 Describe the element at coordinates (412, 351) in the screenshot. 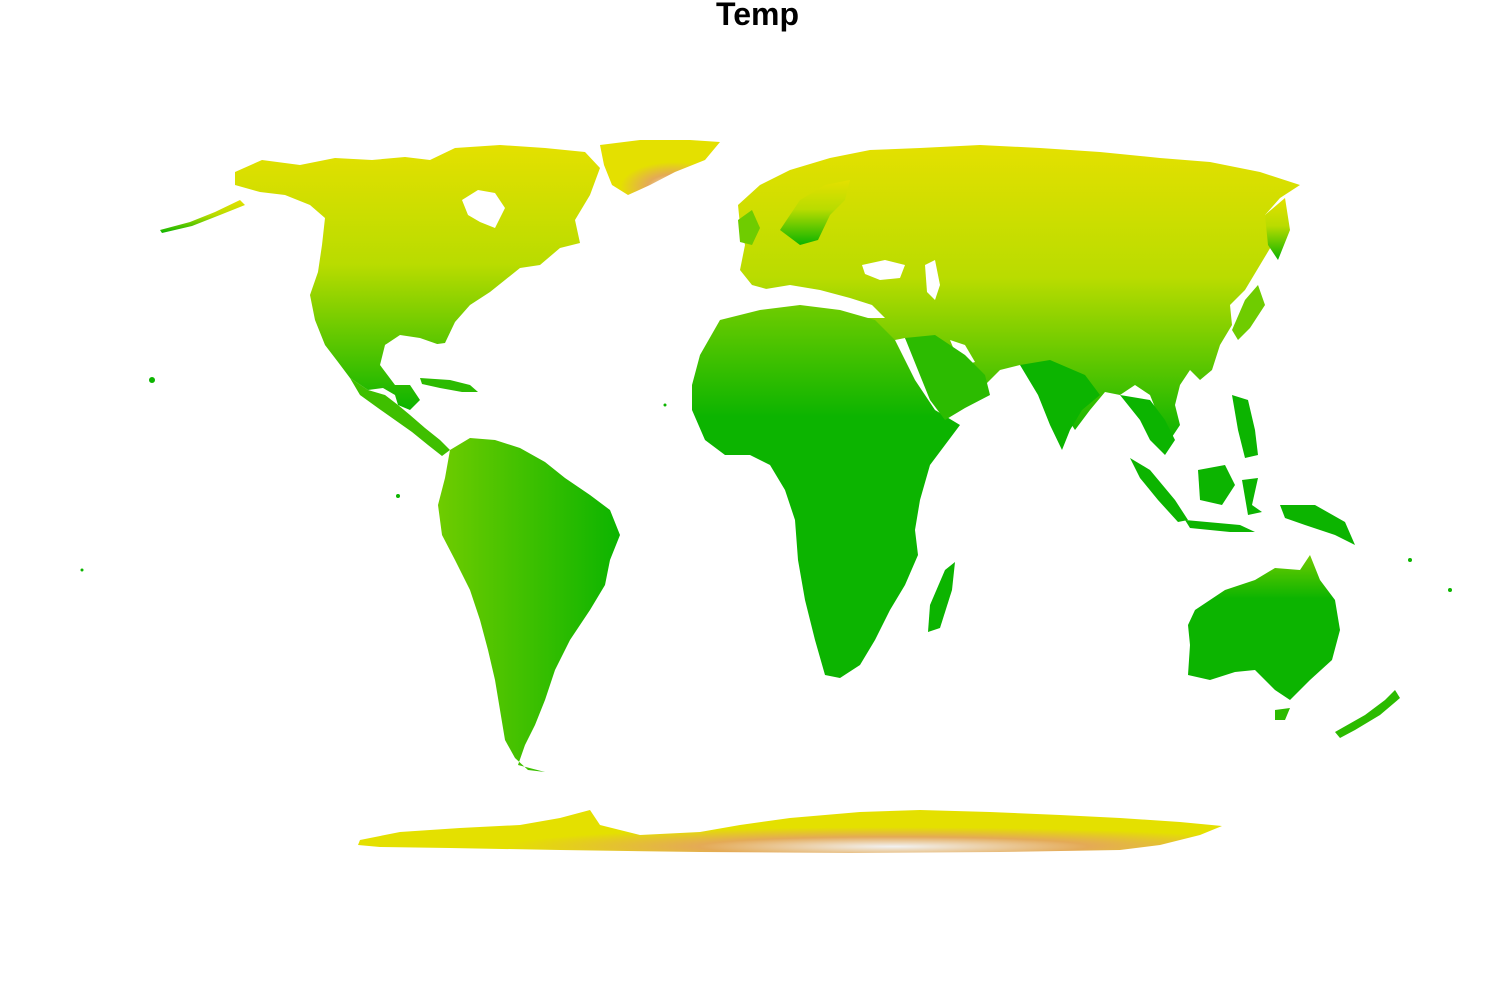

I see `gulf-of-mexico` at that location.